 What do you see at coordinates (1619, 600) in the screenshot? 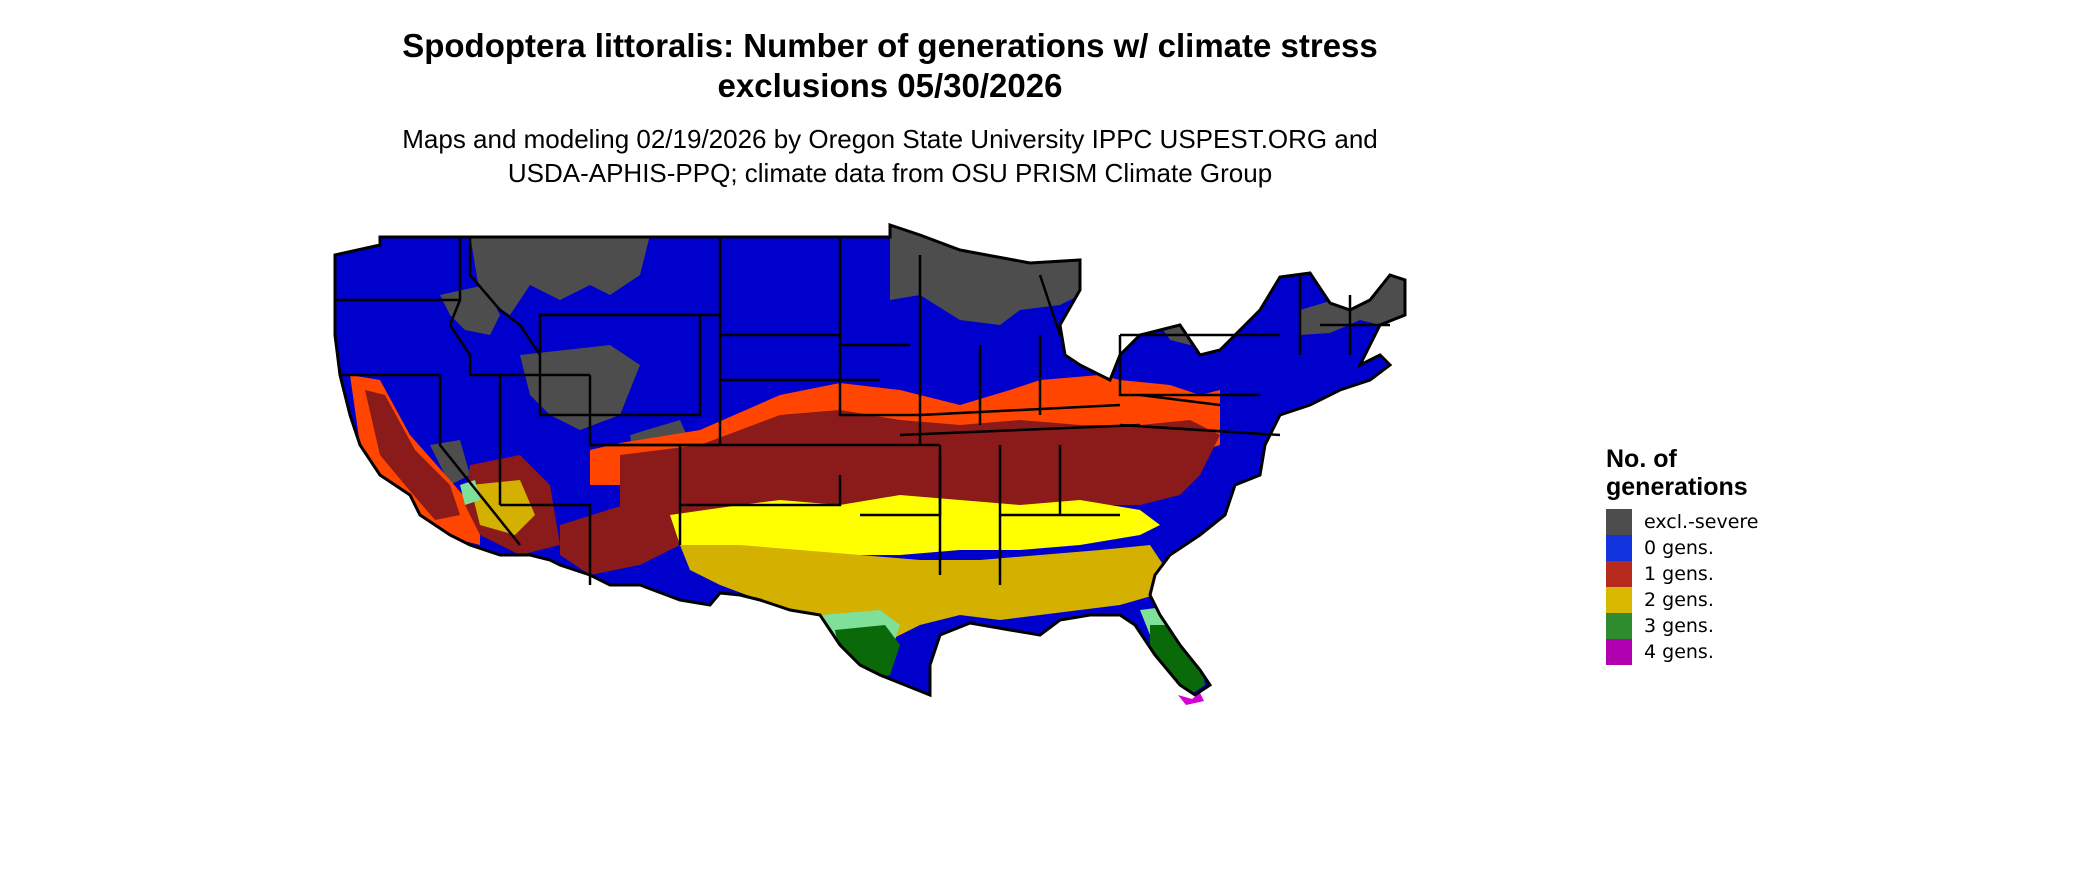
I see `legend-swatch-2-gens` at bounding box center [1619, 600].